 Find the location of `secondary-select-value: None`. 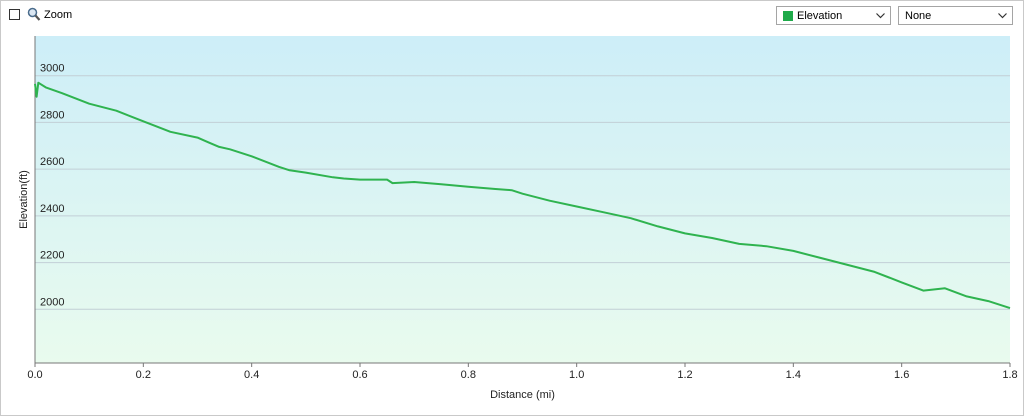

secondary-select-value: None is located at coordinates (918, 16).